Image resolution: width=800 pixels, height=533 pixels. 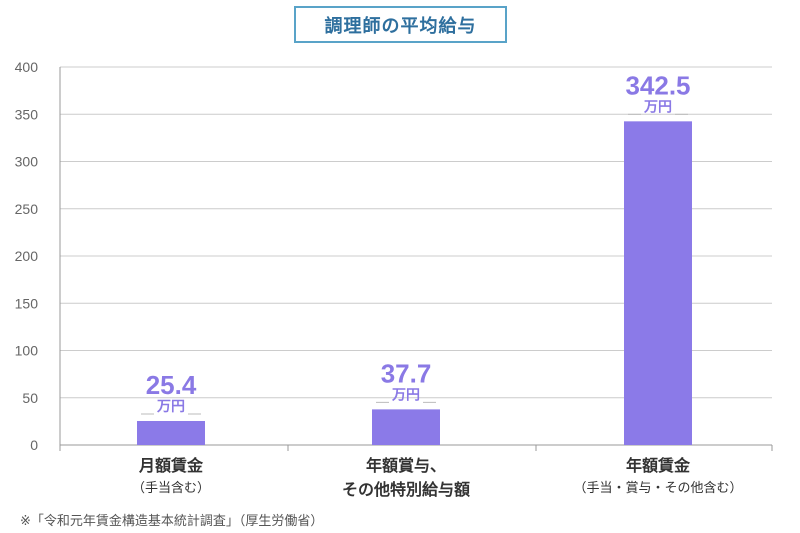 What do you see at coordinates (27, 67) in the screenshot?
I see `y-tick-label: 400` at bounding box center [27, 67].